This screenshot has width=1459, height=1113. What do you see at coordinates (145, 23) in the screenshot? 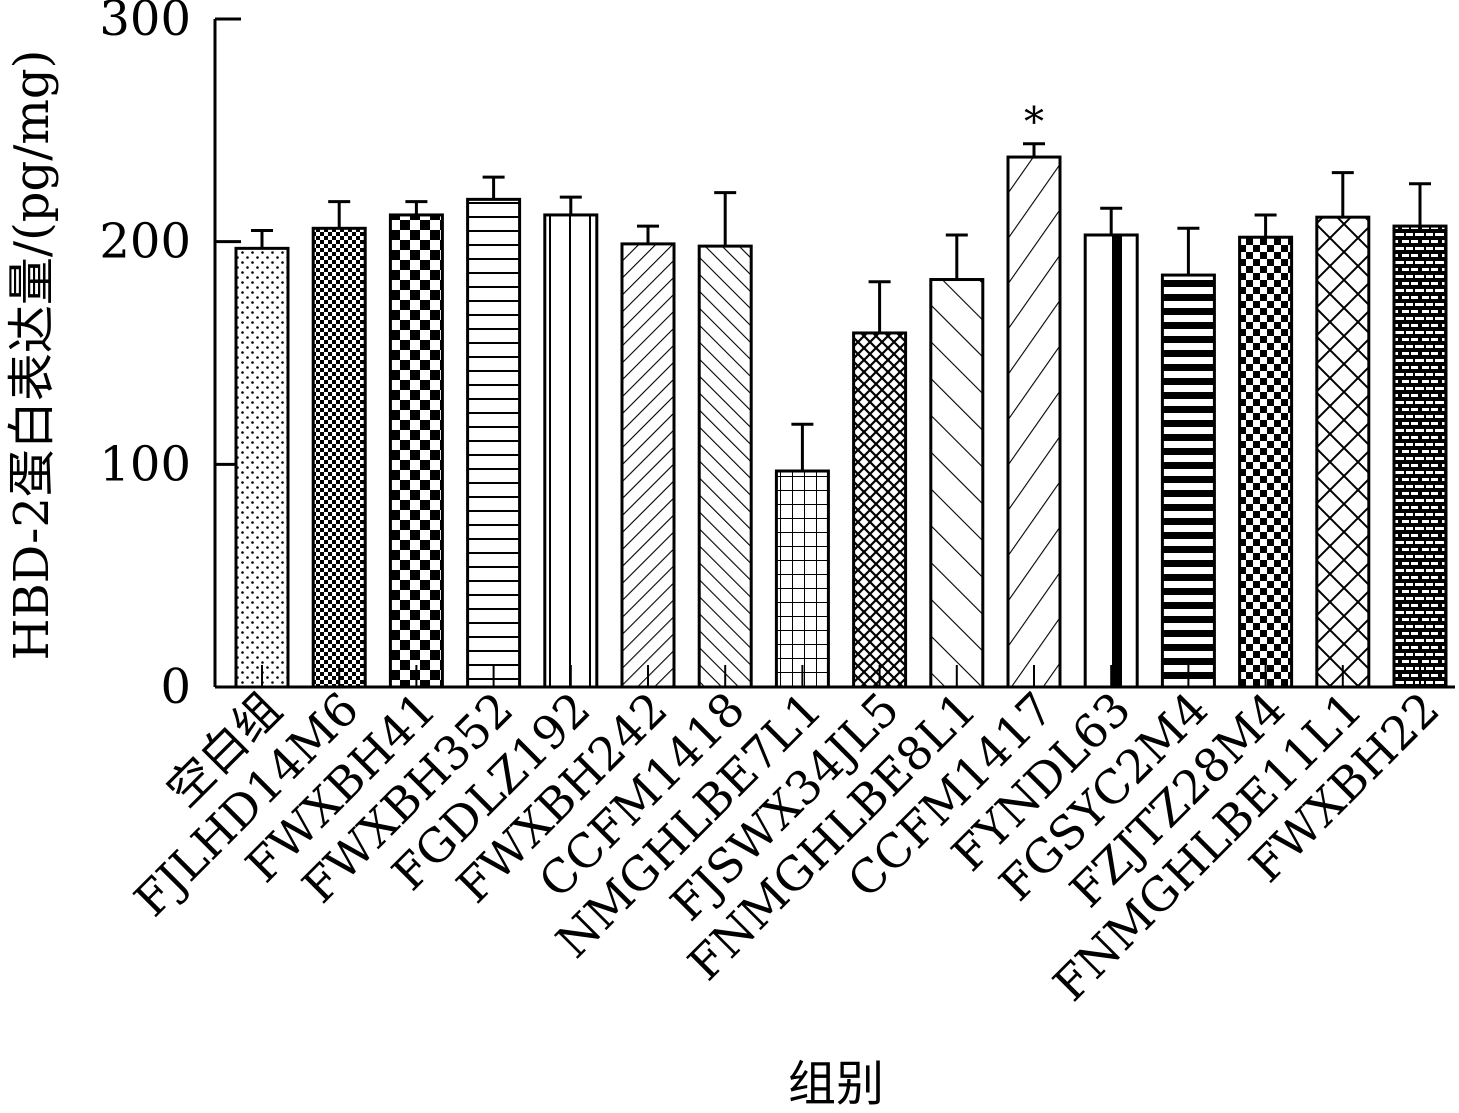
I see `y-tick-label: 300` at bounding box center [145, 23].